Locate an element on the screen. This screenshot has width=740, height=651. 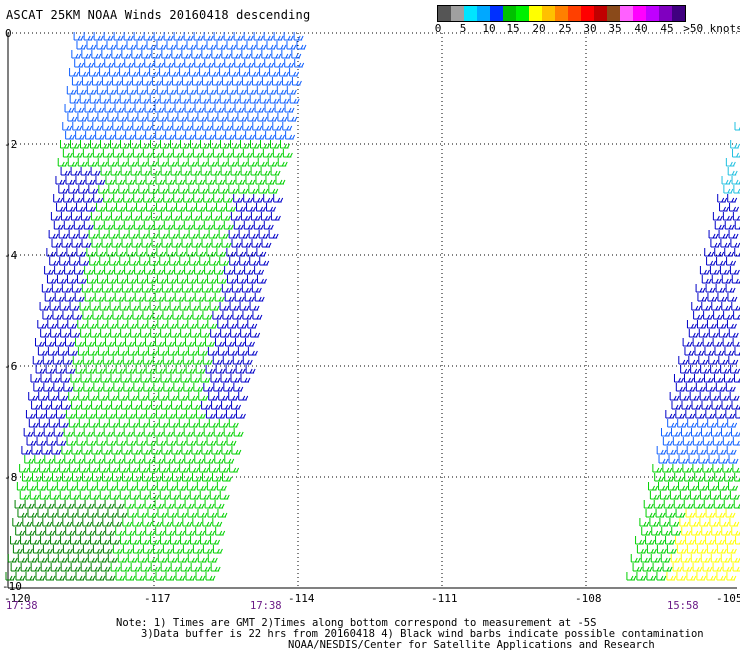
x-tick-label: -117 is located at coordinates (157, 598).